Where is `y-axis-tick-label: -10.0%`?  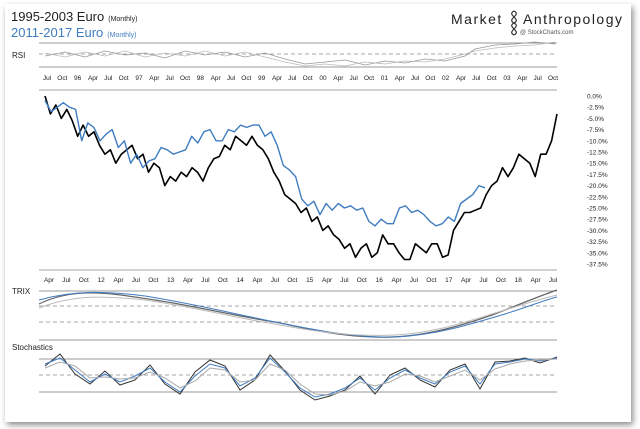
y-axis-tick-label: -10.0% is located at coordinates (597, 141).